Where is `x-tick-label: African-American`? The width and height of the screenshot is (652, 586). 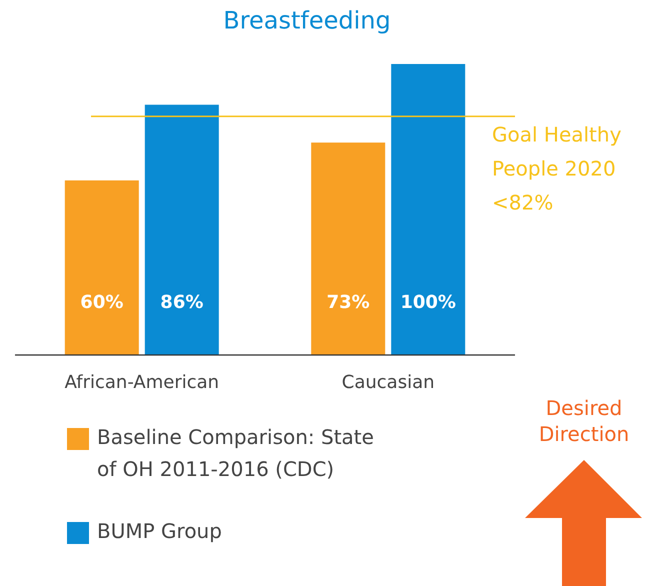
x-tick-label: African-American is located at coordinates (142, 382).